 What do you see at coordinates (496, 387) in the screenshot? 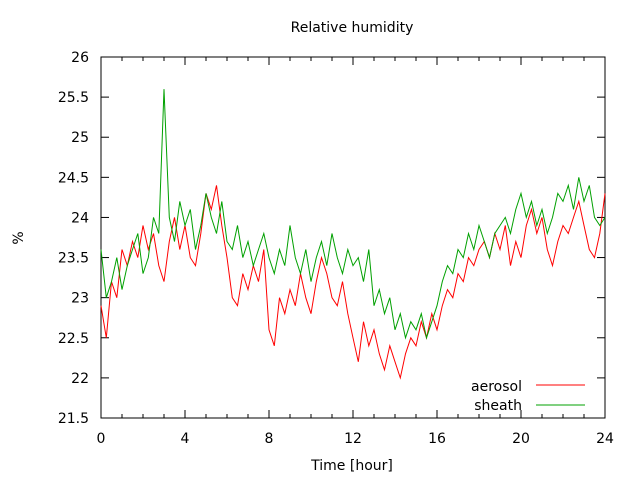
I see `legend-label-aerosol: aerosol` at bounding box center [496, 387].